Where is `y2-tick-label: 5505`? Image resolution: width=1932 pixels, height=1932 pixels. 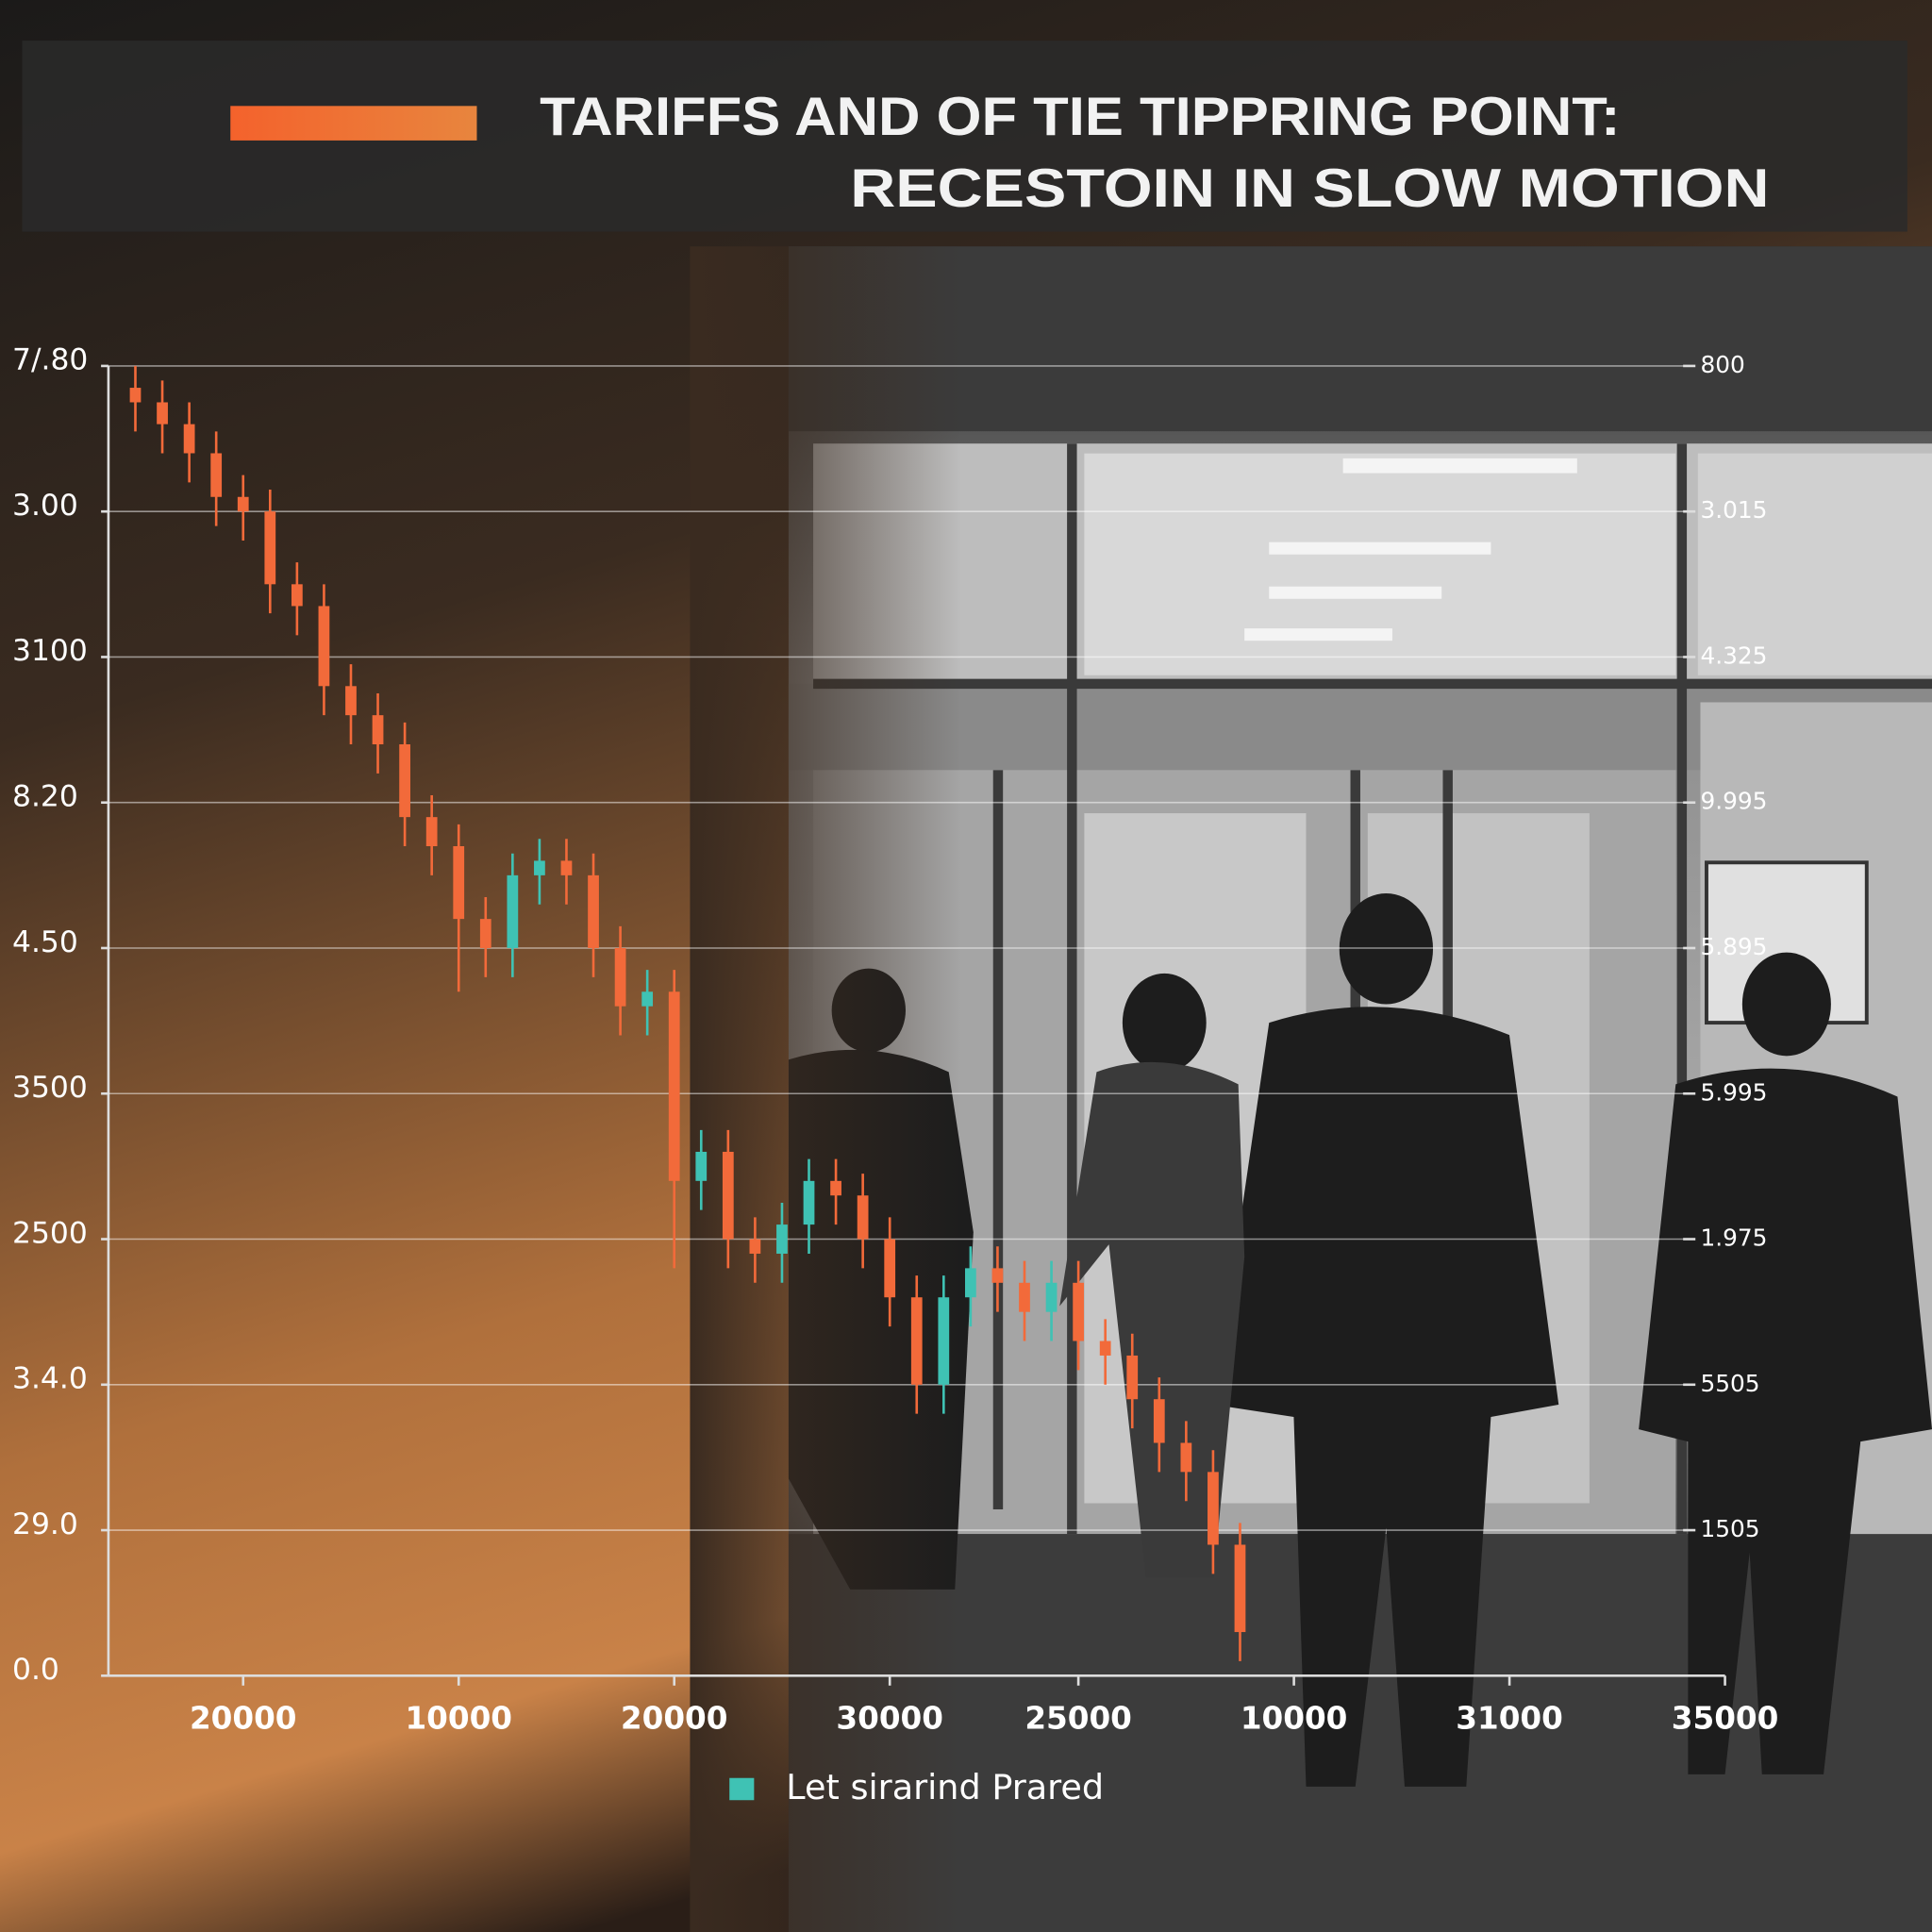
y2-tick-label: 5505 is located at coordinates (1729, 1383).